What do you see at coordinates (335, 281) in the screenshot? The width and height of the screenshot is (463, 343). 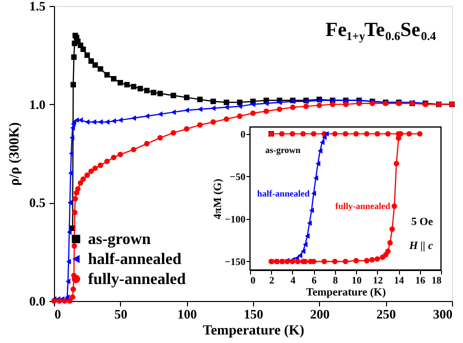 I see `x-tick-label: 8` at bounding box center [335, 281].